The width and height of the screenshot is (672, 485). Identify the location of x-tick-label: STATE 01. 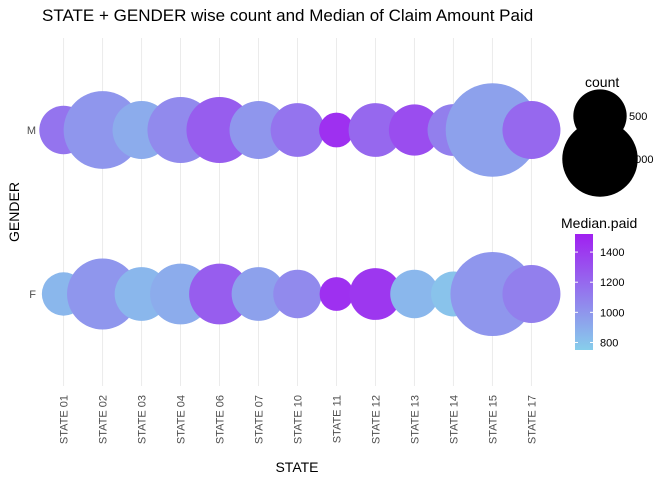
(65, 419).